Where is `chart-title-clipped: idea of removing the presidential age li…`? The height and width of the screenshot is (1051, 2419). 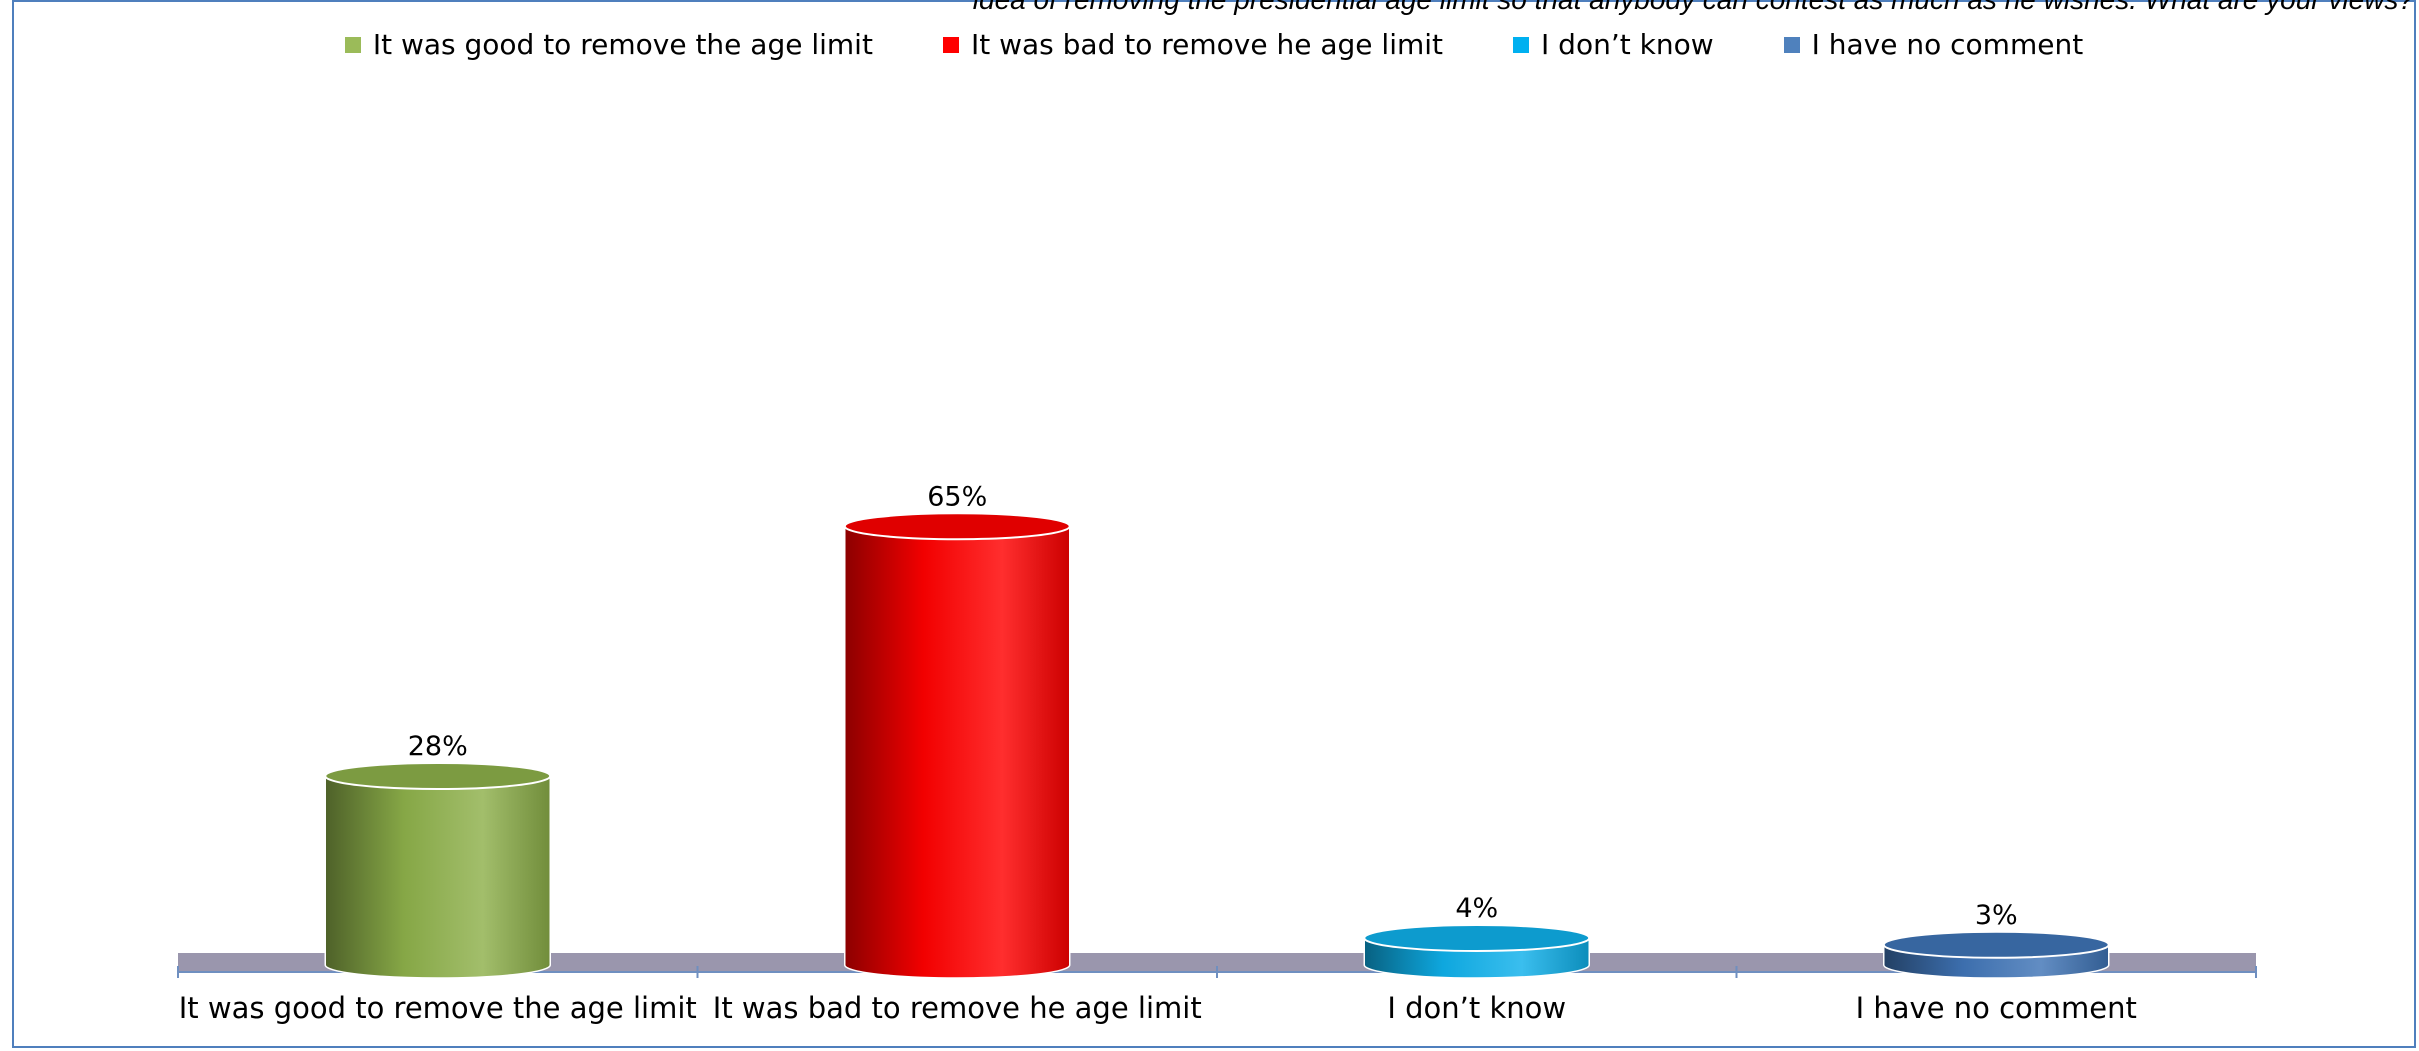
chart-title-clipped: idea of removing the presidential age li… is located at coordinates (1693, 8).